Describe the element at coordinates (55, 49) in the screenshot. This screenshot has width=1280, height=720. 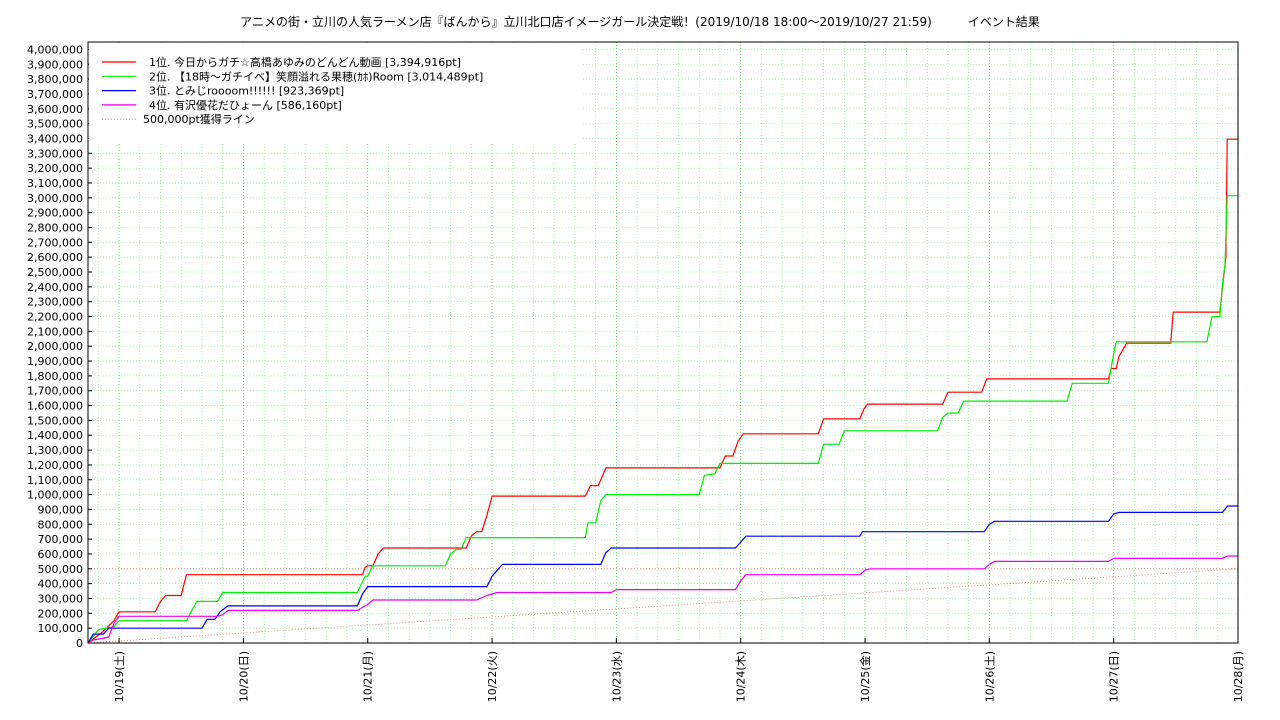
I see `y-tick-label: 4,000,000` at that location.